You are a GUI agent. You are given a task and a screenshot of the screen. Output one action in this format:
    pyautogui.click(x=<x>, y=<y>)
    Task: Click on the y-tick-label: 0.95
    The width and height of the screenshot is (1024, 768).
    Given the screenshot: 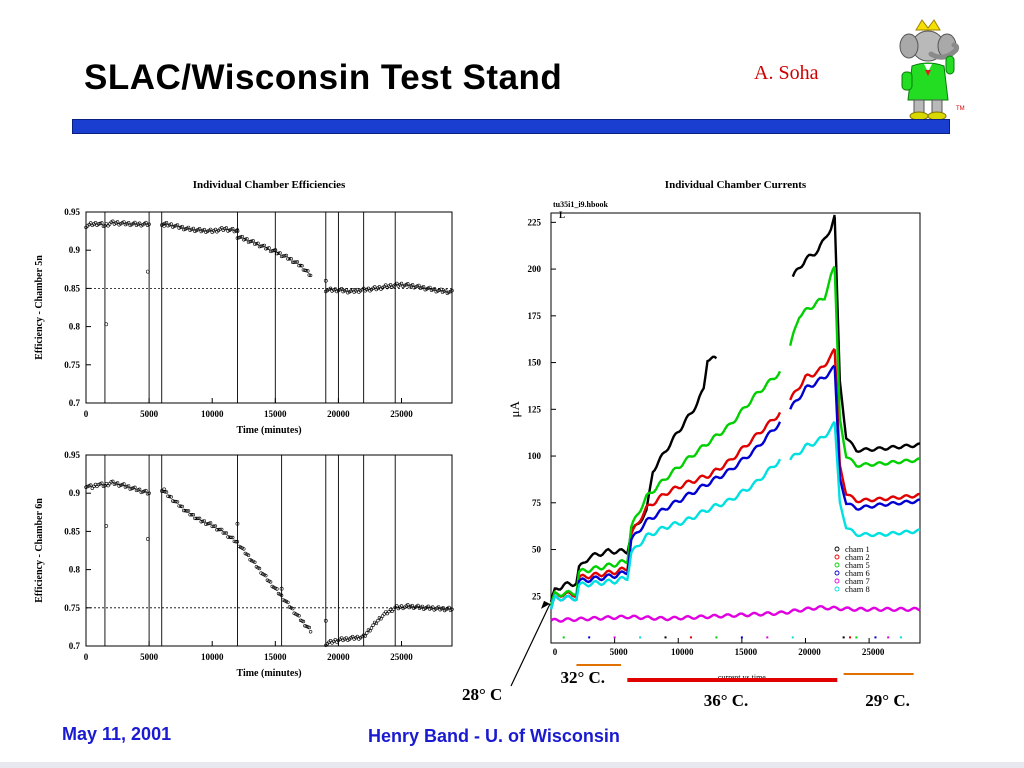 What is the action you would take?
    pyautogui.click(x=72, y=212)
    